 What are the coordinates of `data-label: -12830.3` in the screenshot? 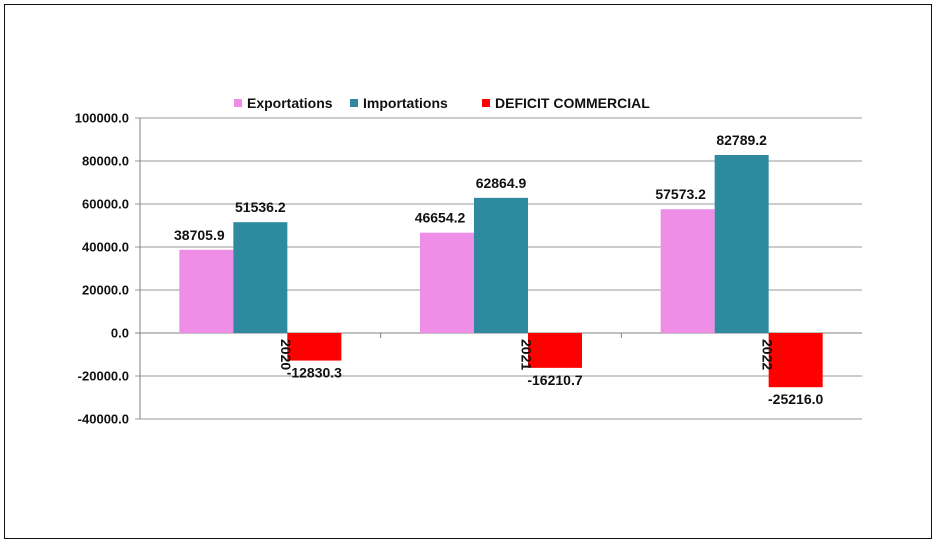 It's located at (314, 373).